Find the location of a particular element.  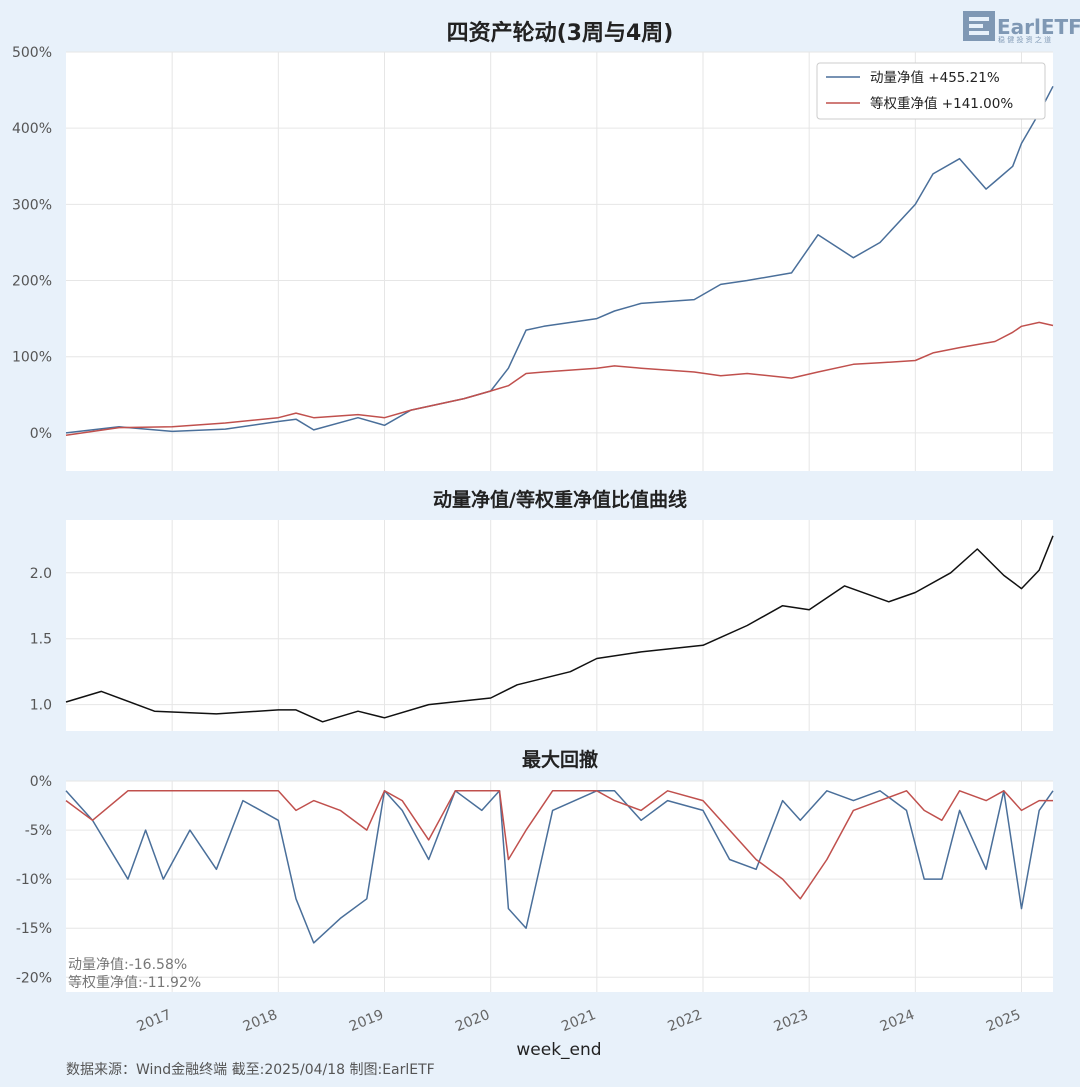

legend-label-momentum: 动量净值 +455.21% is located at coordinates (935, 78).